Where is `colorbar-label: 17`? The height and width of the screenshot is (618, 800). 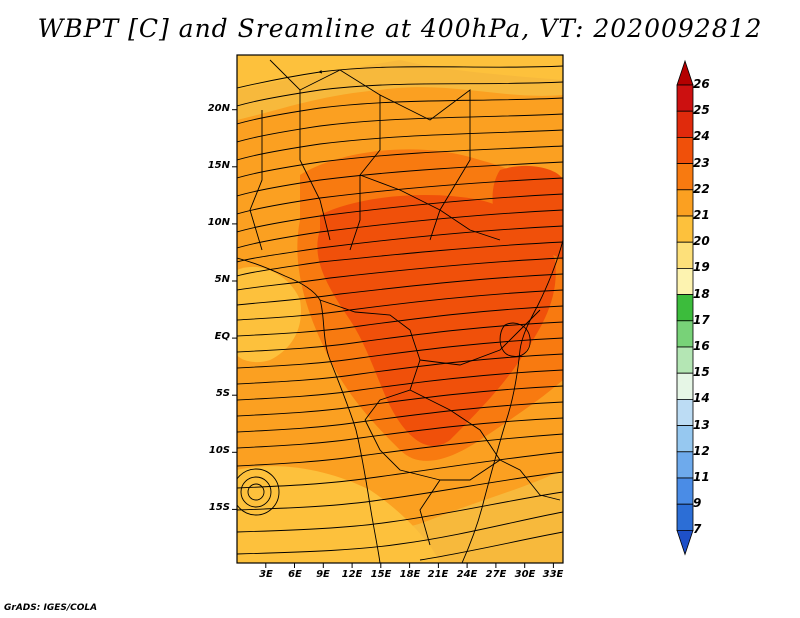
colorbar-label: 17 is located at coordinates (701, 319).